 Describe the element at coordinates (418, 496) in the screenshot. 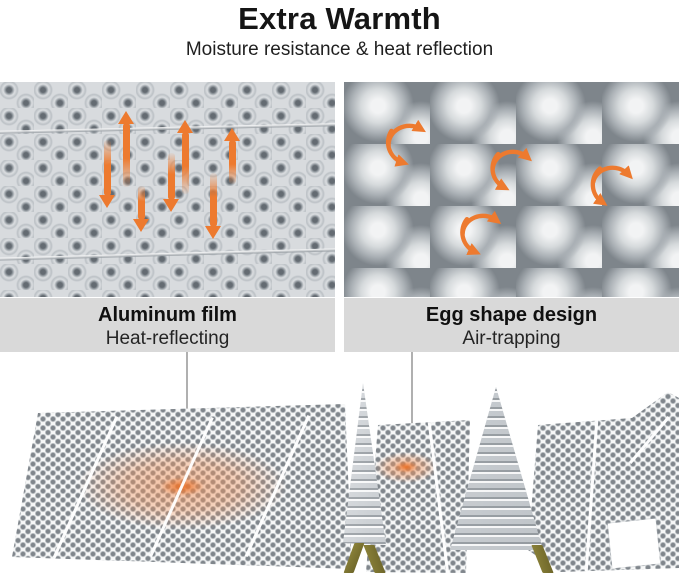

I see `mat-flat-section-middle` at that location.